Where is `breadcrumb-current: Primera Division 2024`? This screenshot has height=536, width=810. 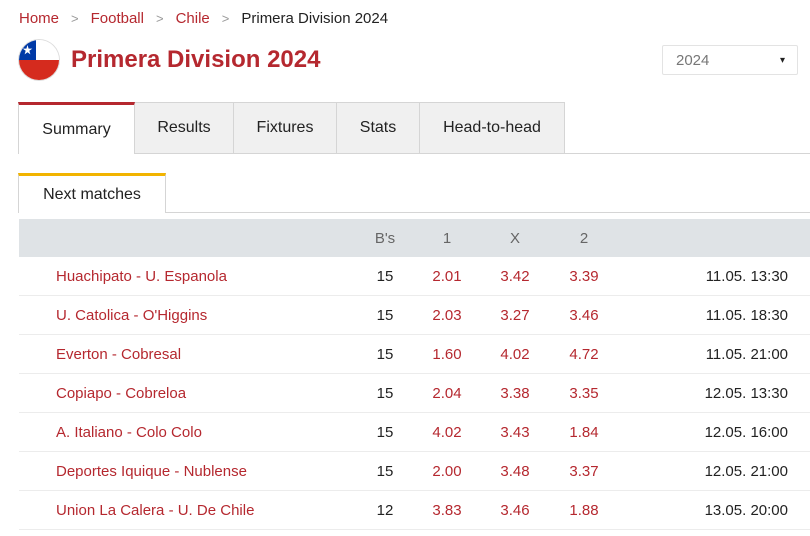
breadcrumb-current: Primera Division 2024 is located at coordinates (315, 18).